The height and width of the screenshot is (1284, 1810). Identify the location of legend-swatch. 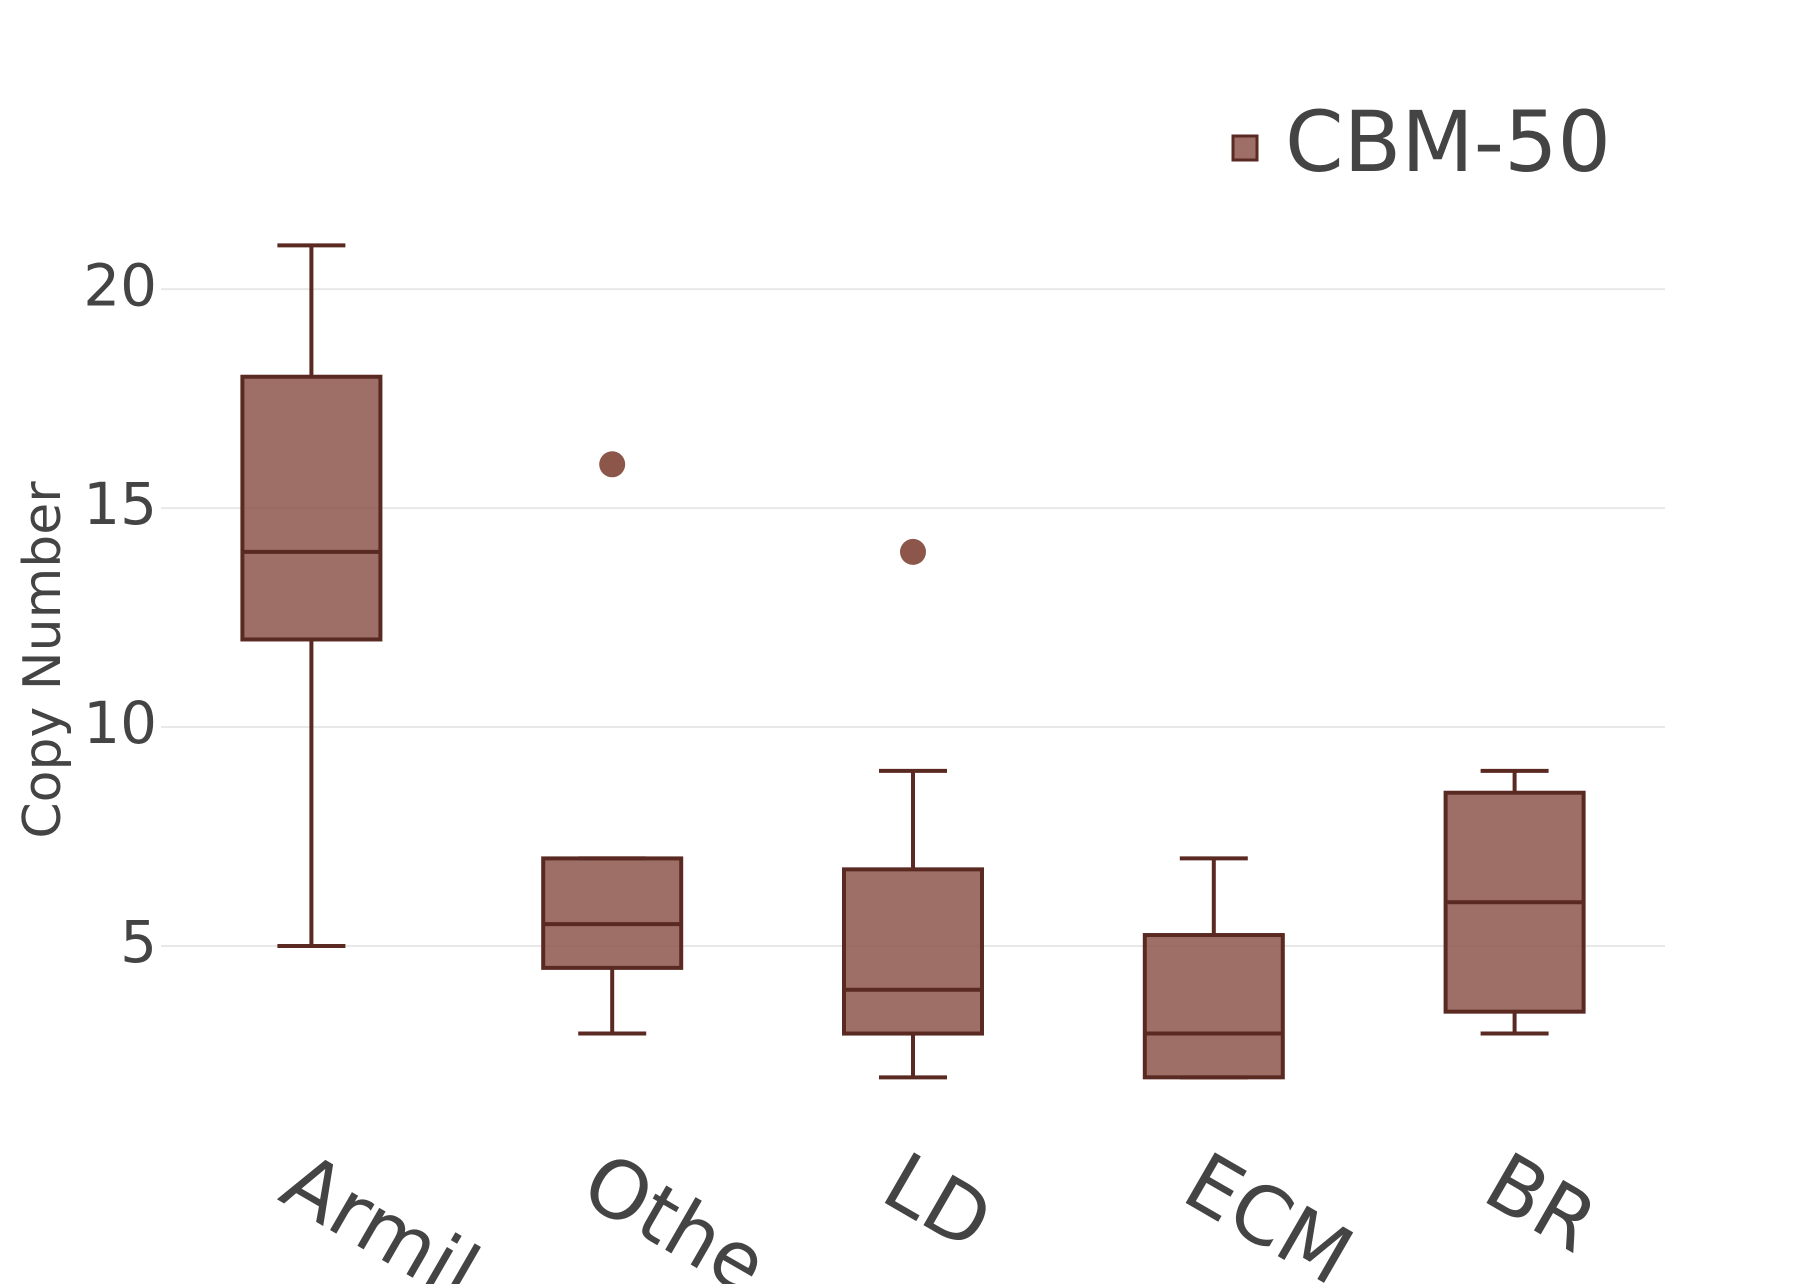
(1245, 148).